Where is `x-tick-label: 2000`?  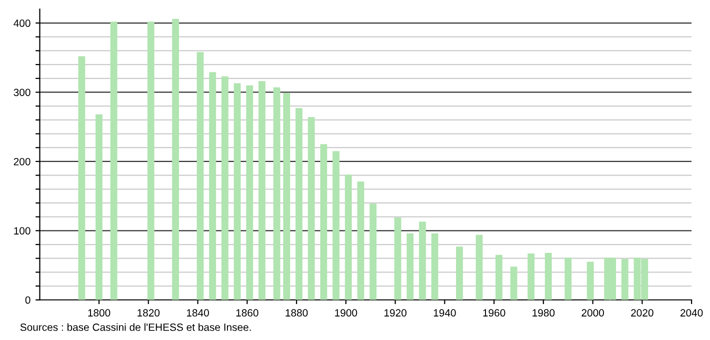
x-tick-label: 2000 is located at coordinates (593, 313).